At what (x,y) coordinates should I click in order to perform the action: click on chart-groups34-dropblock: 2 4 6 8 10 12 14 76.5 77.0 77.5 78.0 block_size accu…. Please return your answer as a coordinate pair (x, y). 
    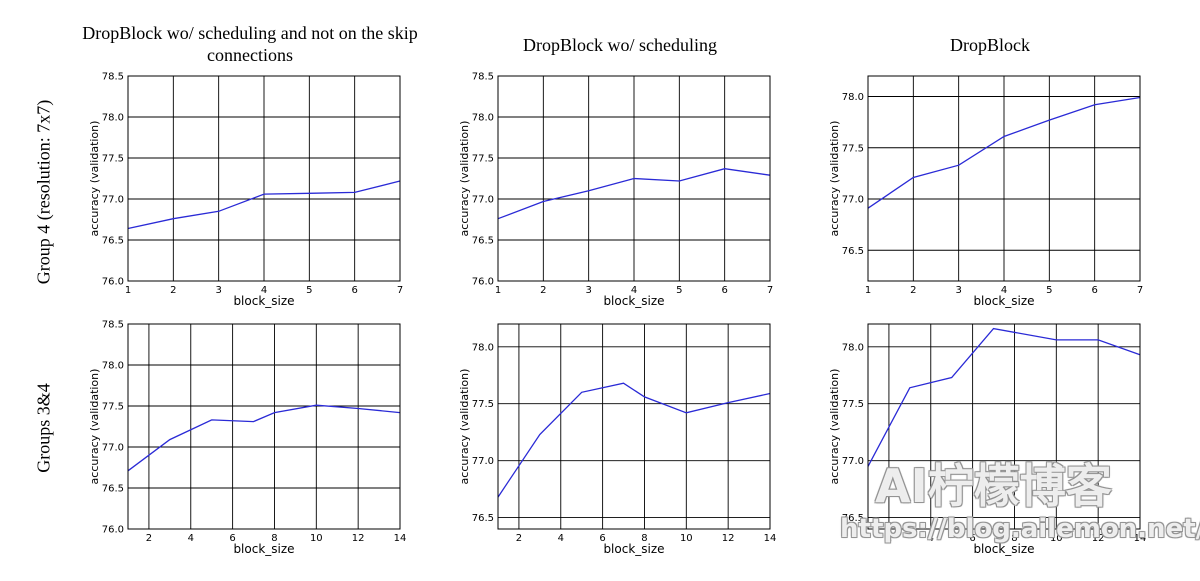
    Looking at the image, I should click on (987, 439).